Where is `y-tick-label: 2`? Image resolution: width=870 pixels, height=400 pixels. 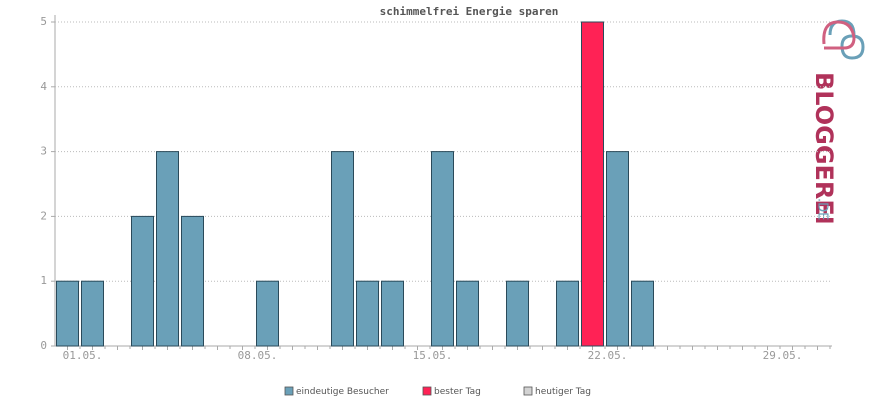
y-tick-label: 2 is located at coordinates (43, 215).